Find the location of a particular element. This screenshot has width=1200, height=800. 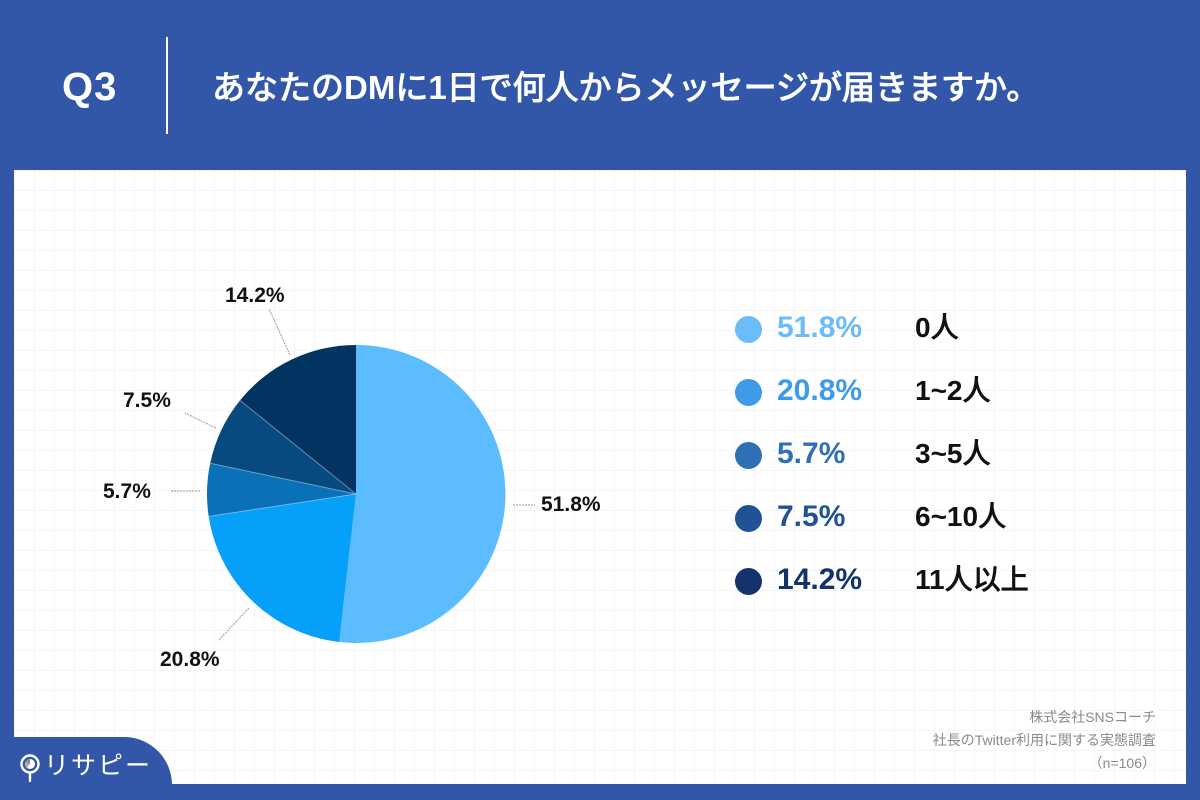

source-sample-size: （n=106） is located at coordinates (1122, 763).